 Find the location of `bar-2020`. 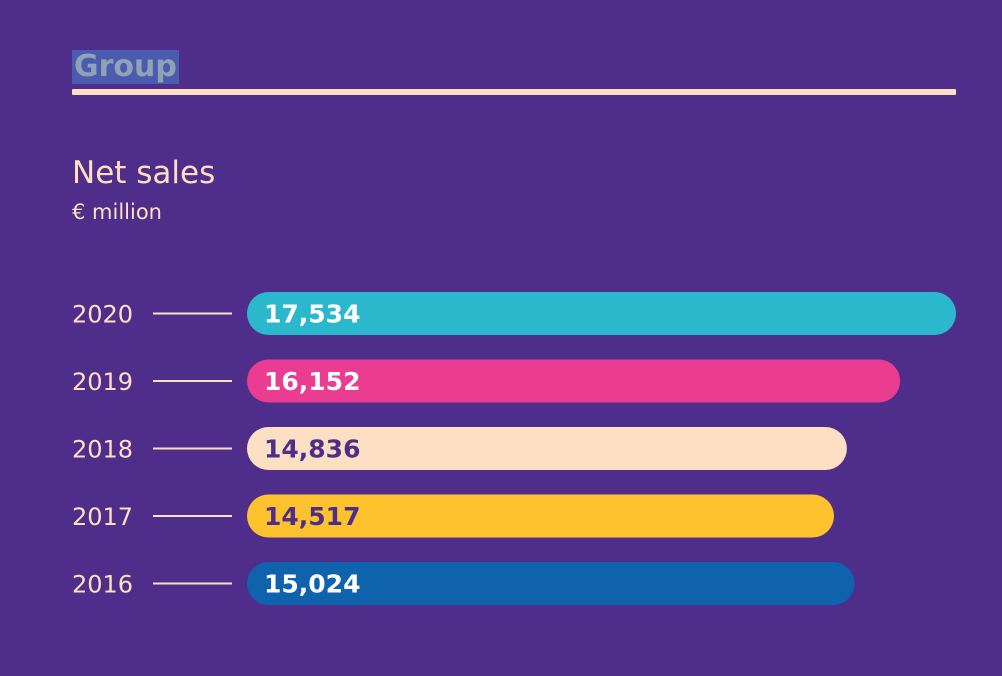

bar-2020 is located at coordinates (601, 313).